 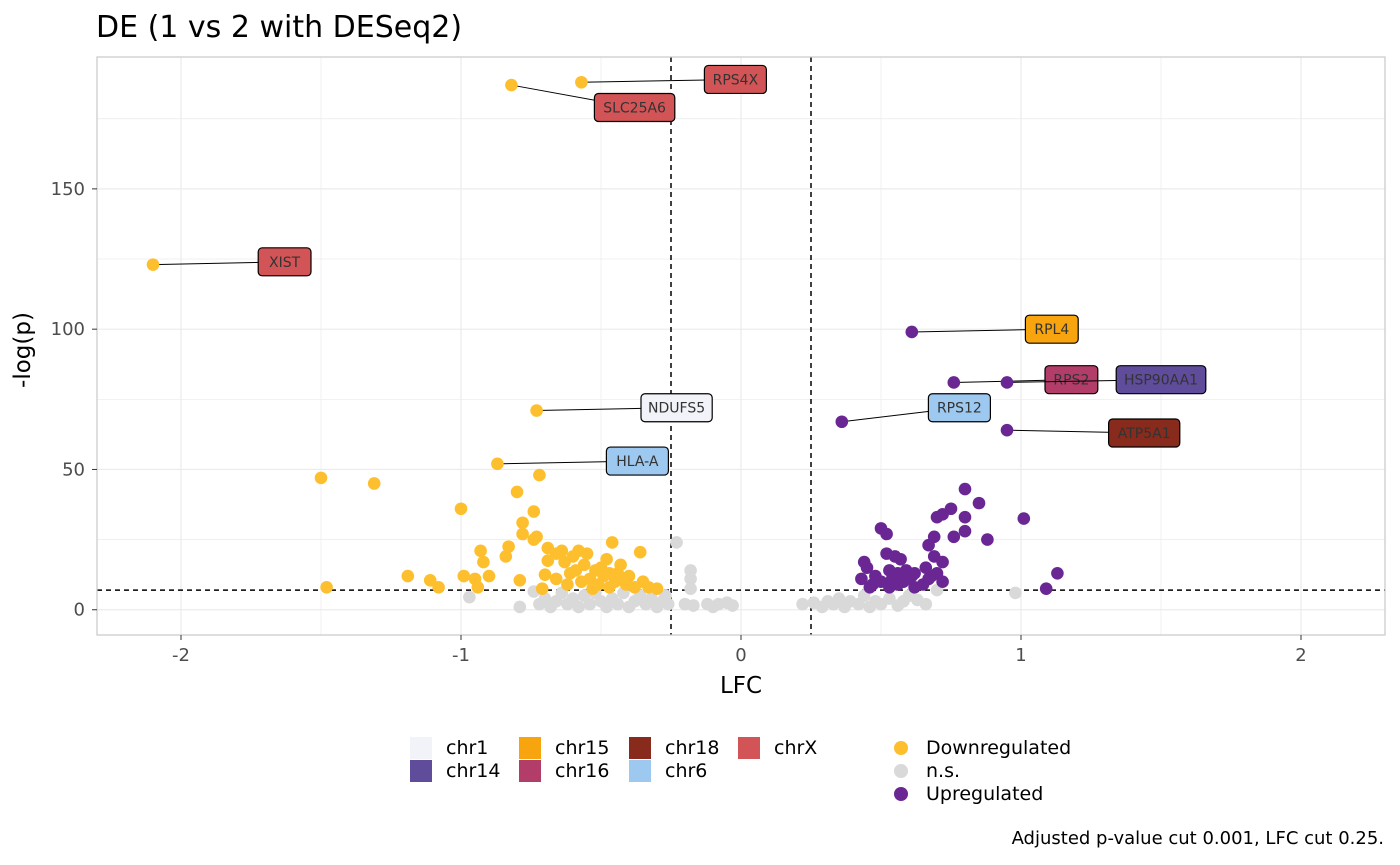 I want to click on x-tick-label: 0, so click(x=740, y=655).